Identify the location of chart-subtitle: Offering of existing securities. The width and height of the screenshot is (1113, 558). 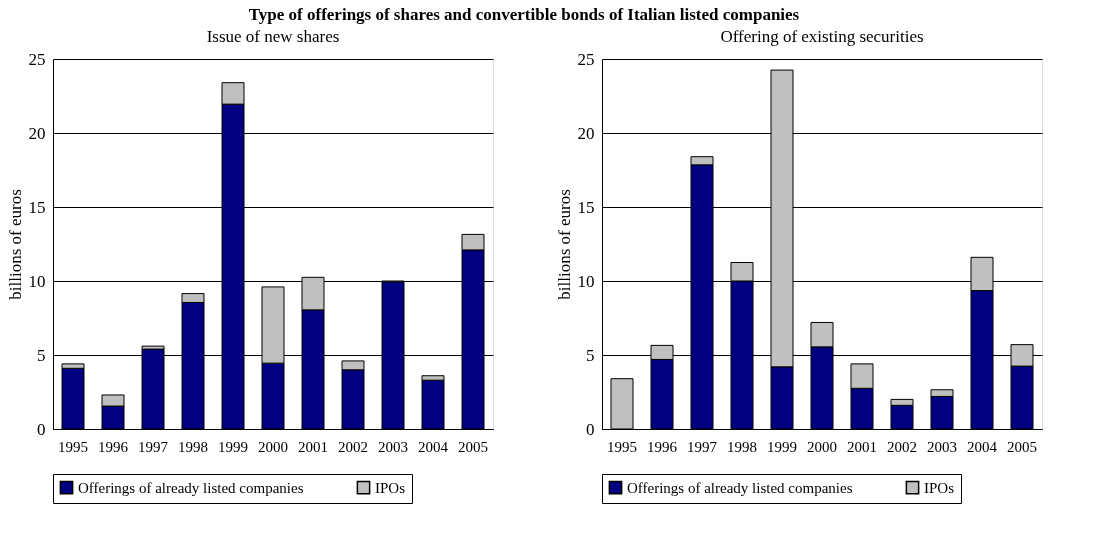
(822, 36).